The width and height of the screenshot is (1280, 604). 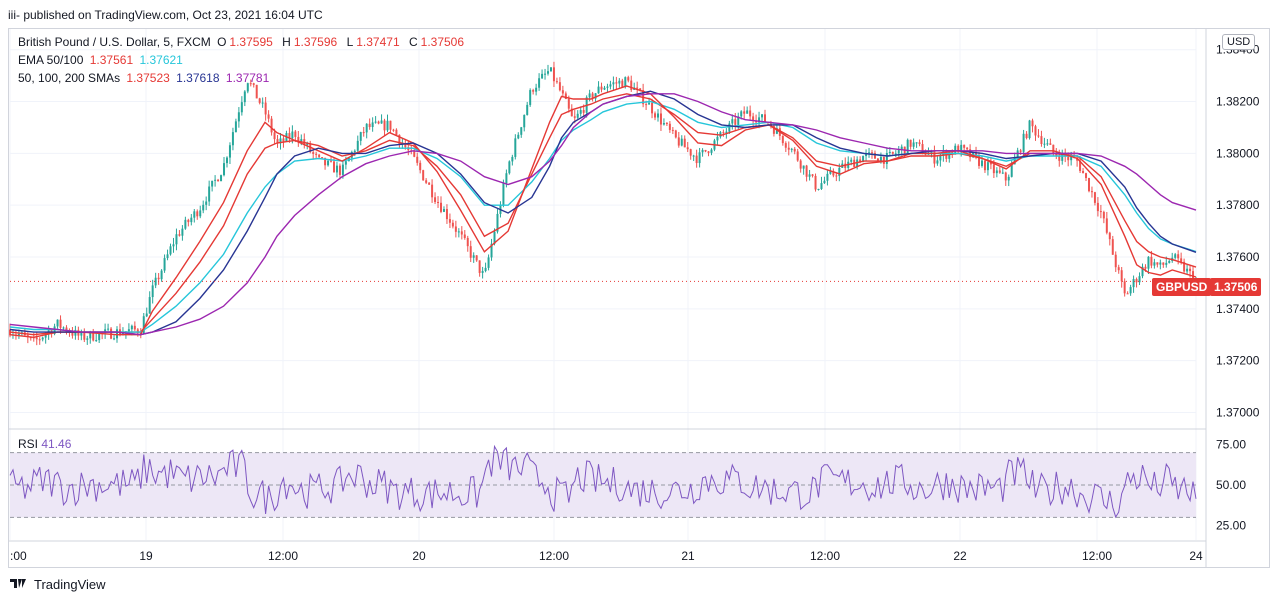 What do you see at coordinates (198, 78) in the screenshot?
I see `sma100-value: 1.37618` at bounding box center [198, 78].